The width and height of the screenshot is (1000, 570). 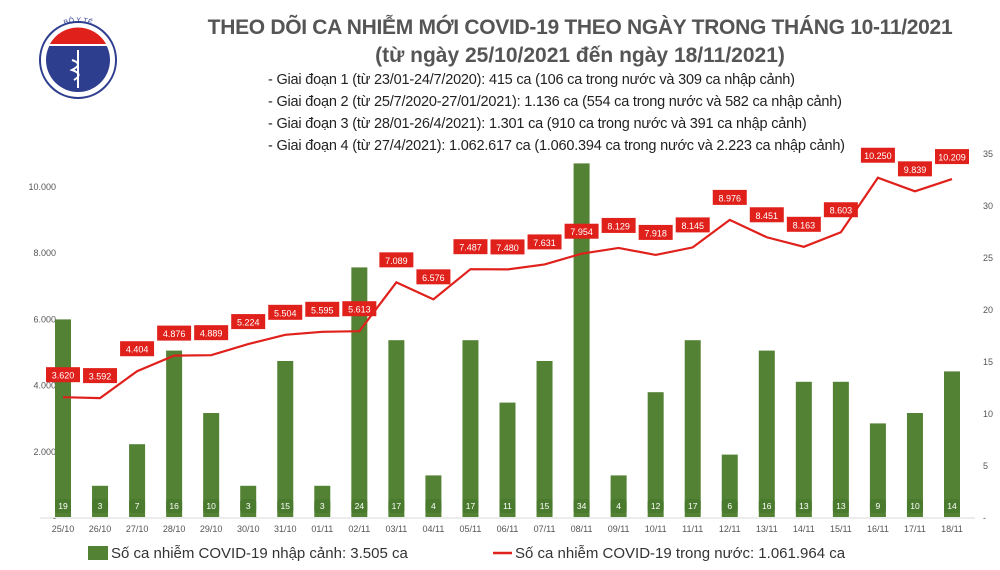 What do you see at coordinates (433, 506) in the screenshot?
I see `bar-label: 4` at bounding box center [433, 506].